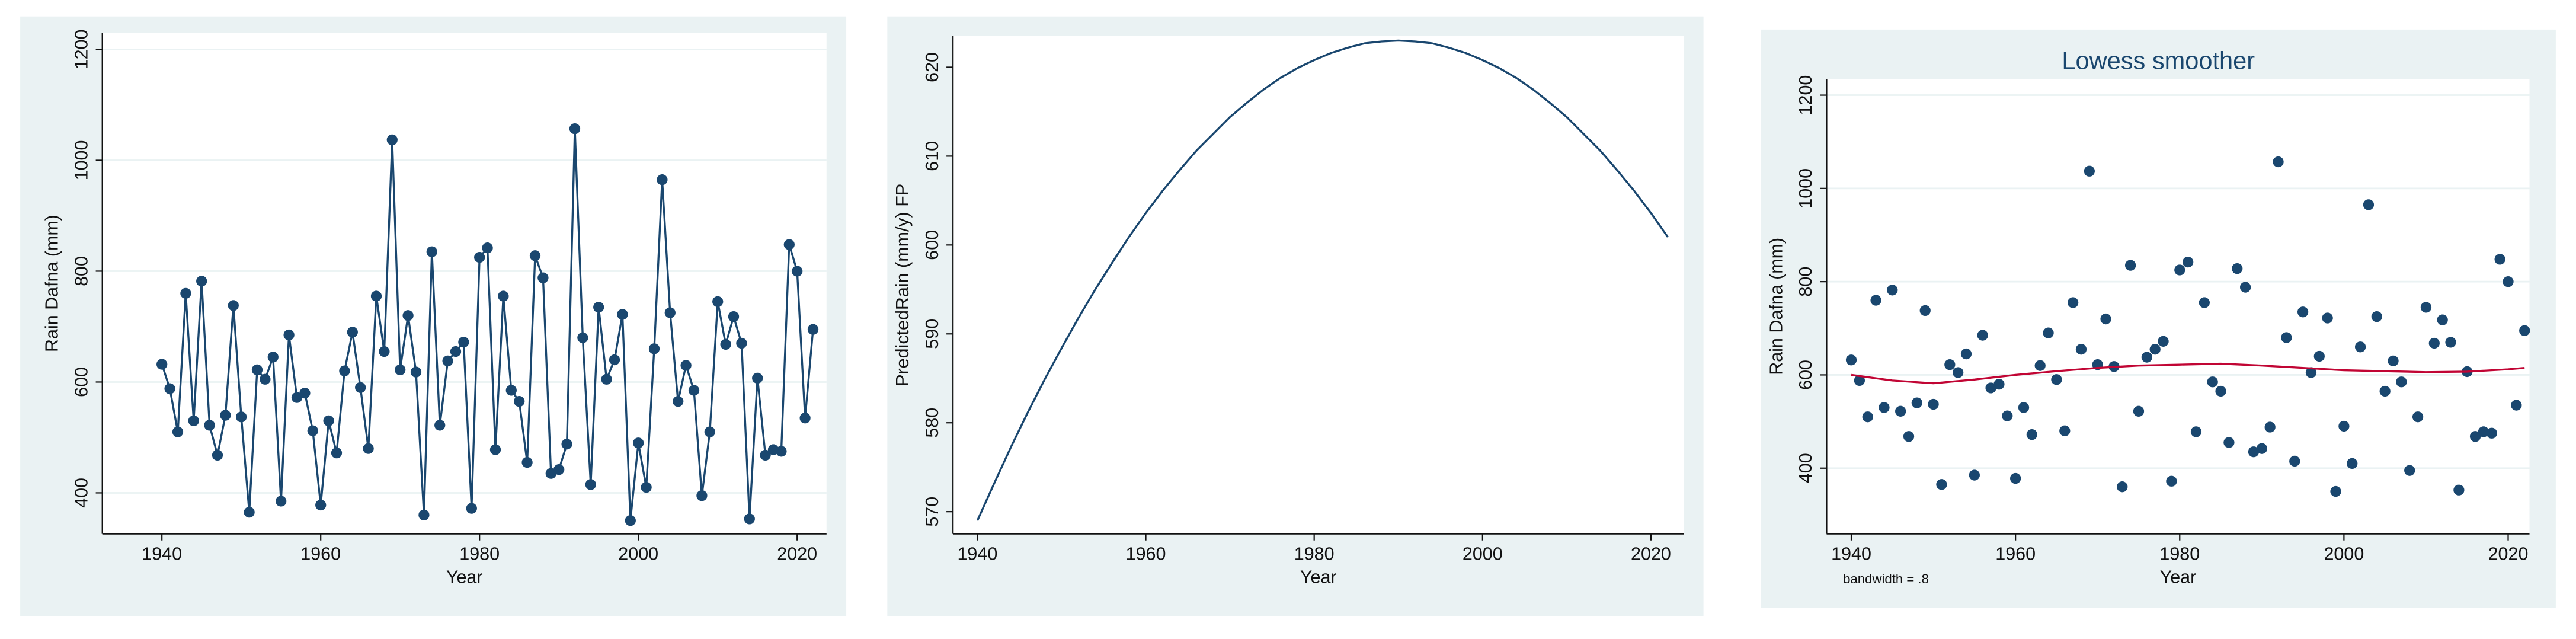 The height and width of the screenshot is (639, 2576). I want to click on y-tick-label: 400, so click(81, 493).